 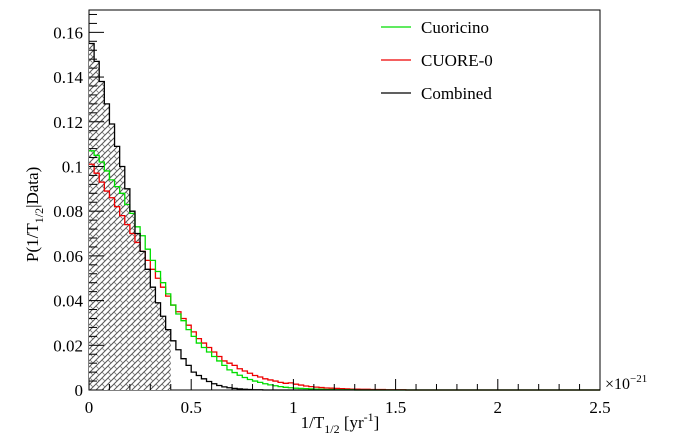 I want to click on y-tick-label: 0.02, so click(x=68, y=345).